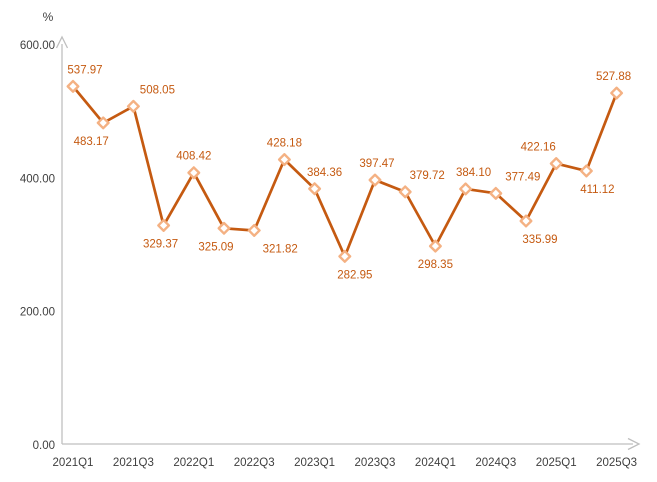 The image size is (657, 482). What do you see at coordinates (280, 249) in the screenshot?
I see `data-point-label: 321.82` at bounding box center [280, 249].